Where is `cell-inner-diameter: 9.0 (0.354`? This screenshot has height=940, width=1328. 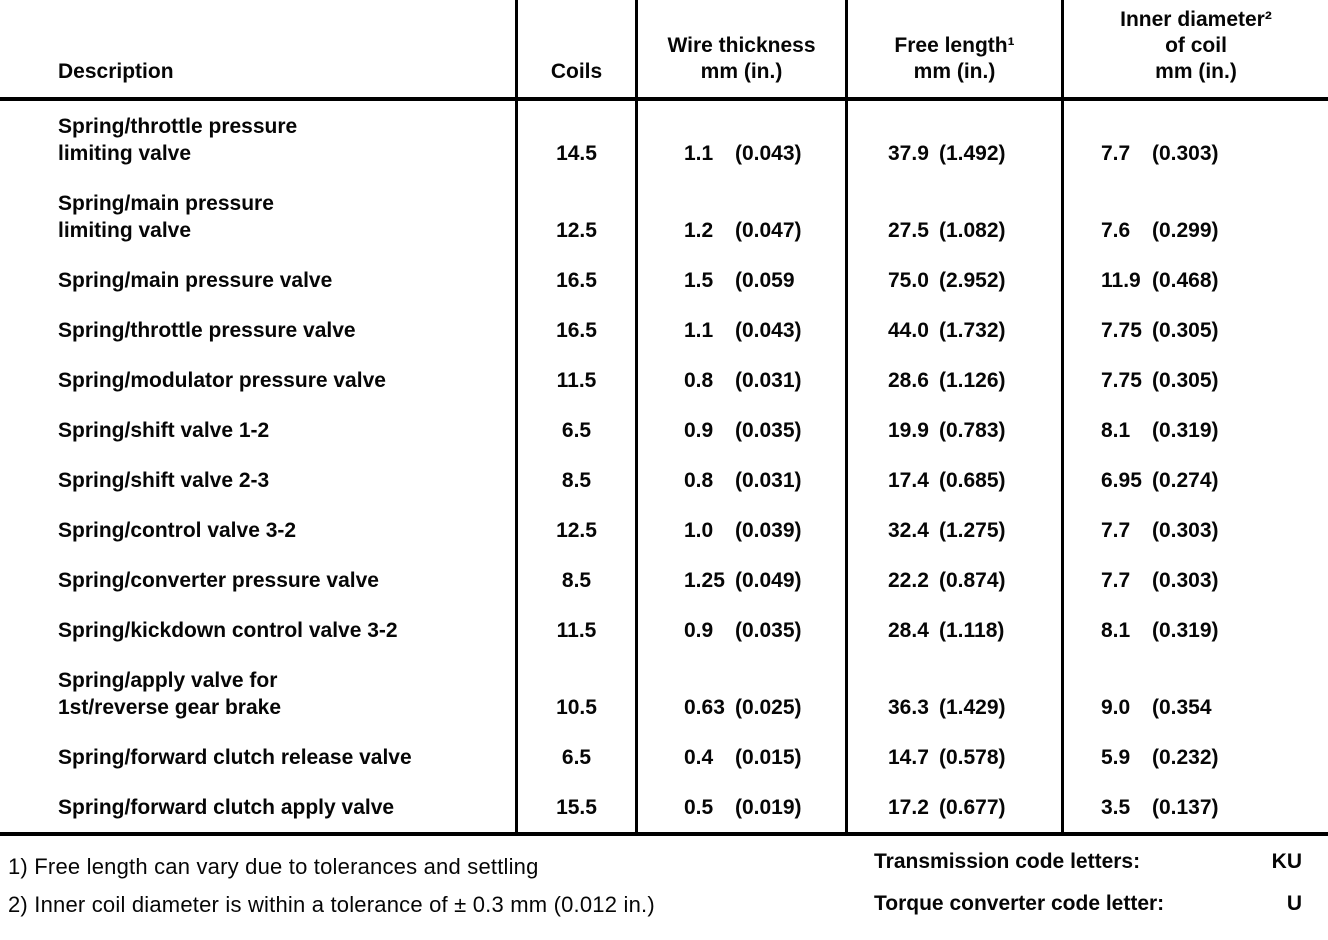 cell-inner-diameter: 9.0 (0.354 is located at coordinates (1196, 693).